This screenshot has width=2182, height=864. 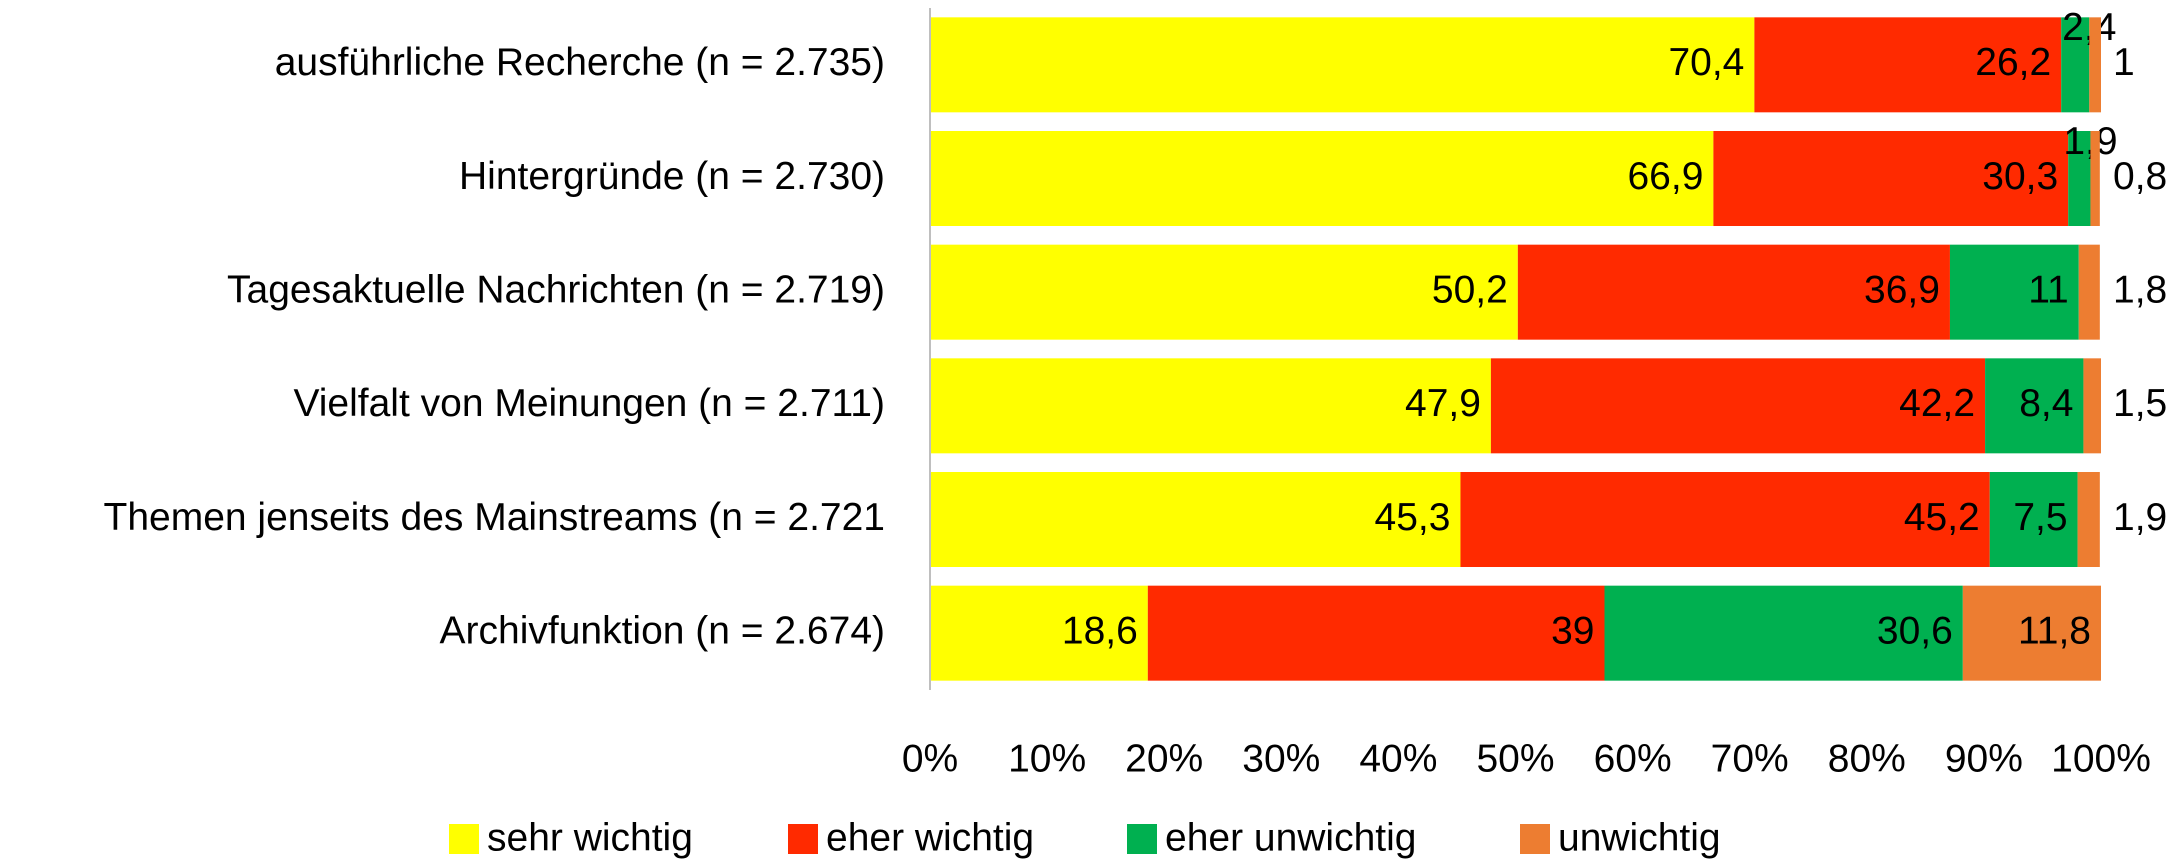 What do you see at coordinates (1470, 289) in the screenshot?
I see `data-label: 50,2` at bounding box center [1470, 289].